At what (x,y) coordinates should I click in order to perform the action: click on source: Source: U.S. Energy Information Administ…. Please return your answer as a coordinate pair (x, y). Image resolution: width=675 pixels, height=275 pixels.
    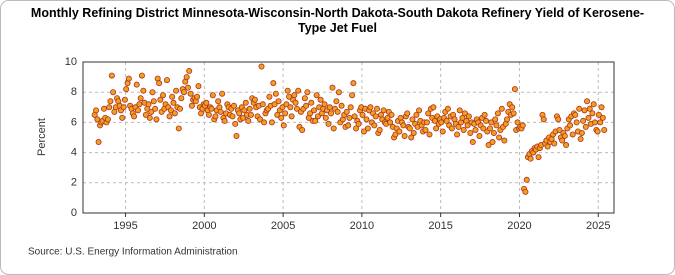
    Looking at the image, I should click on (133, 252).